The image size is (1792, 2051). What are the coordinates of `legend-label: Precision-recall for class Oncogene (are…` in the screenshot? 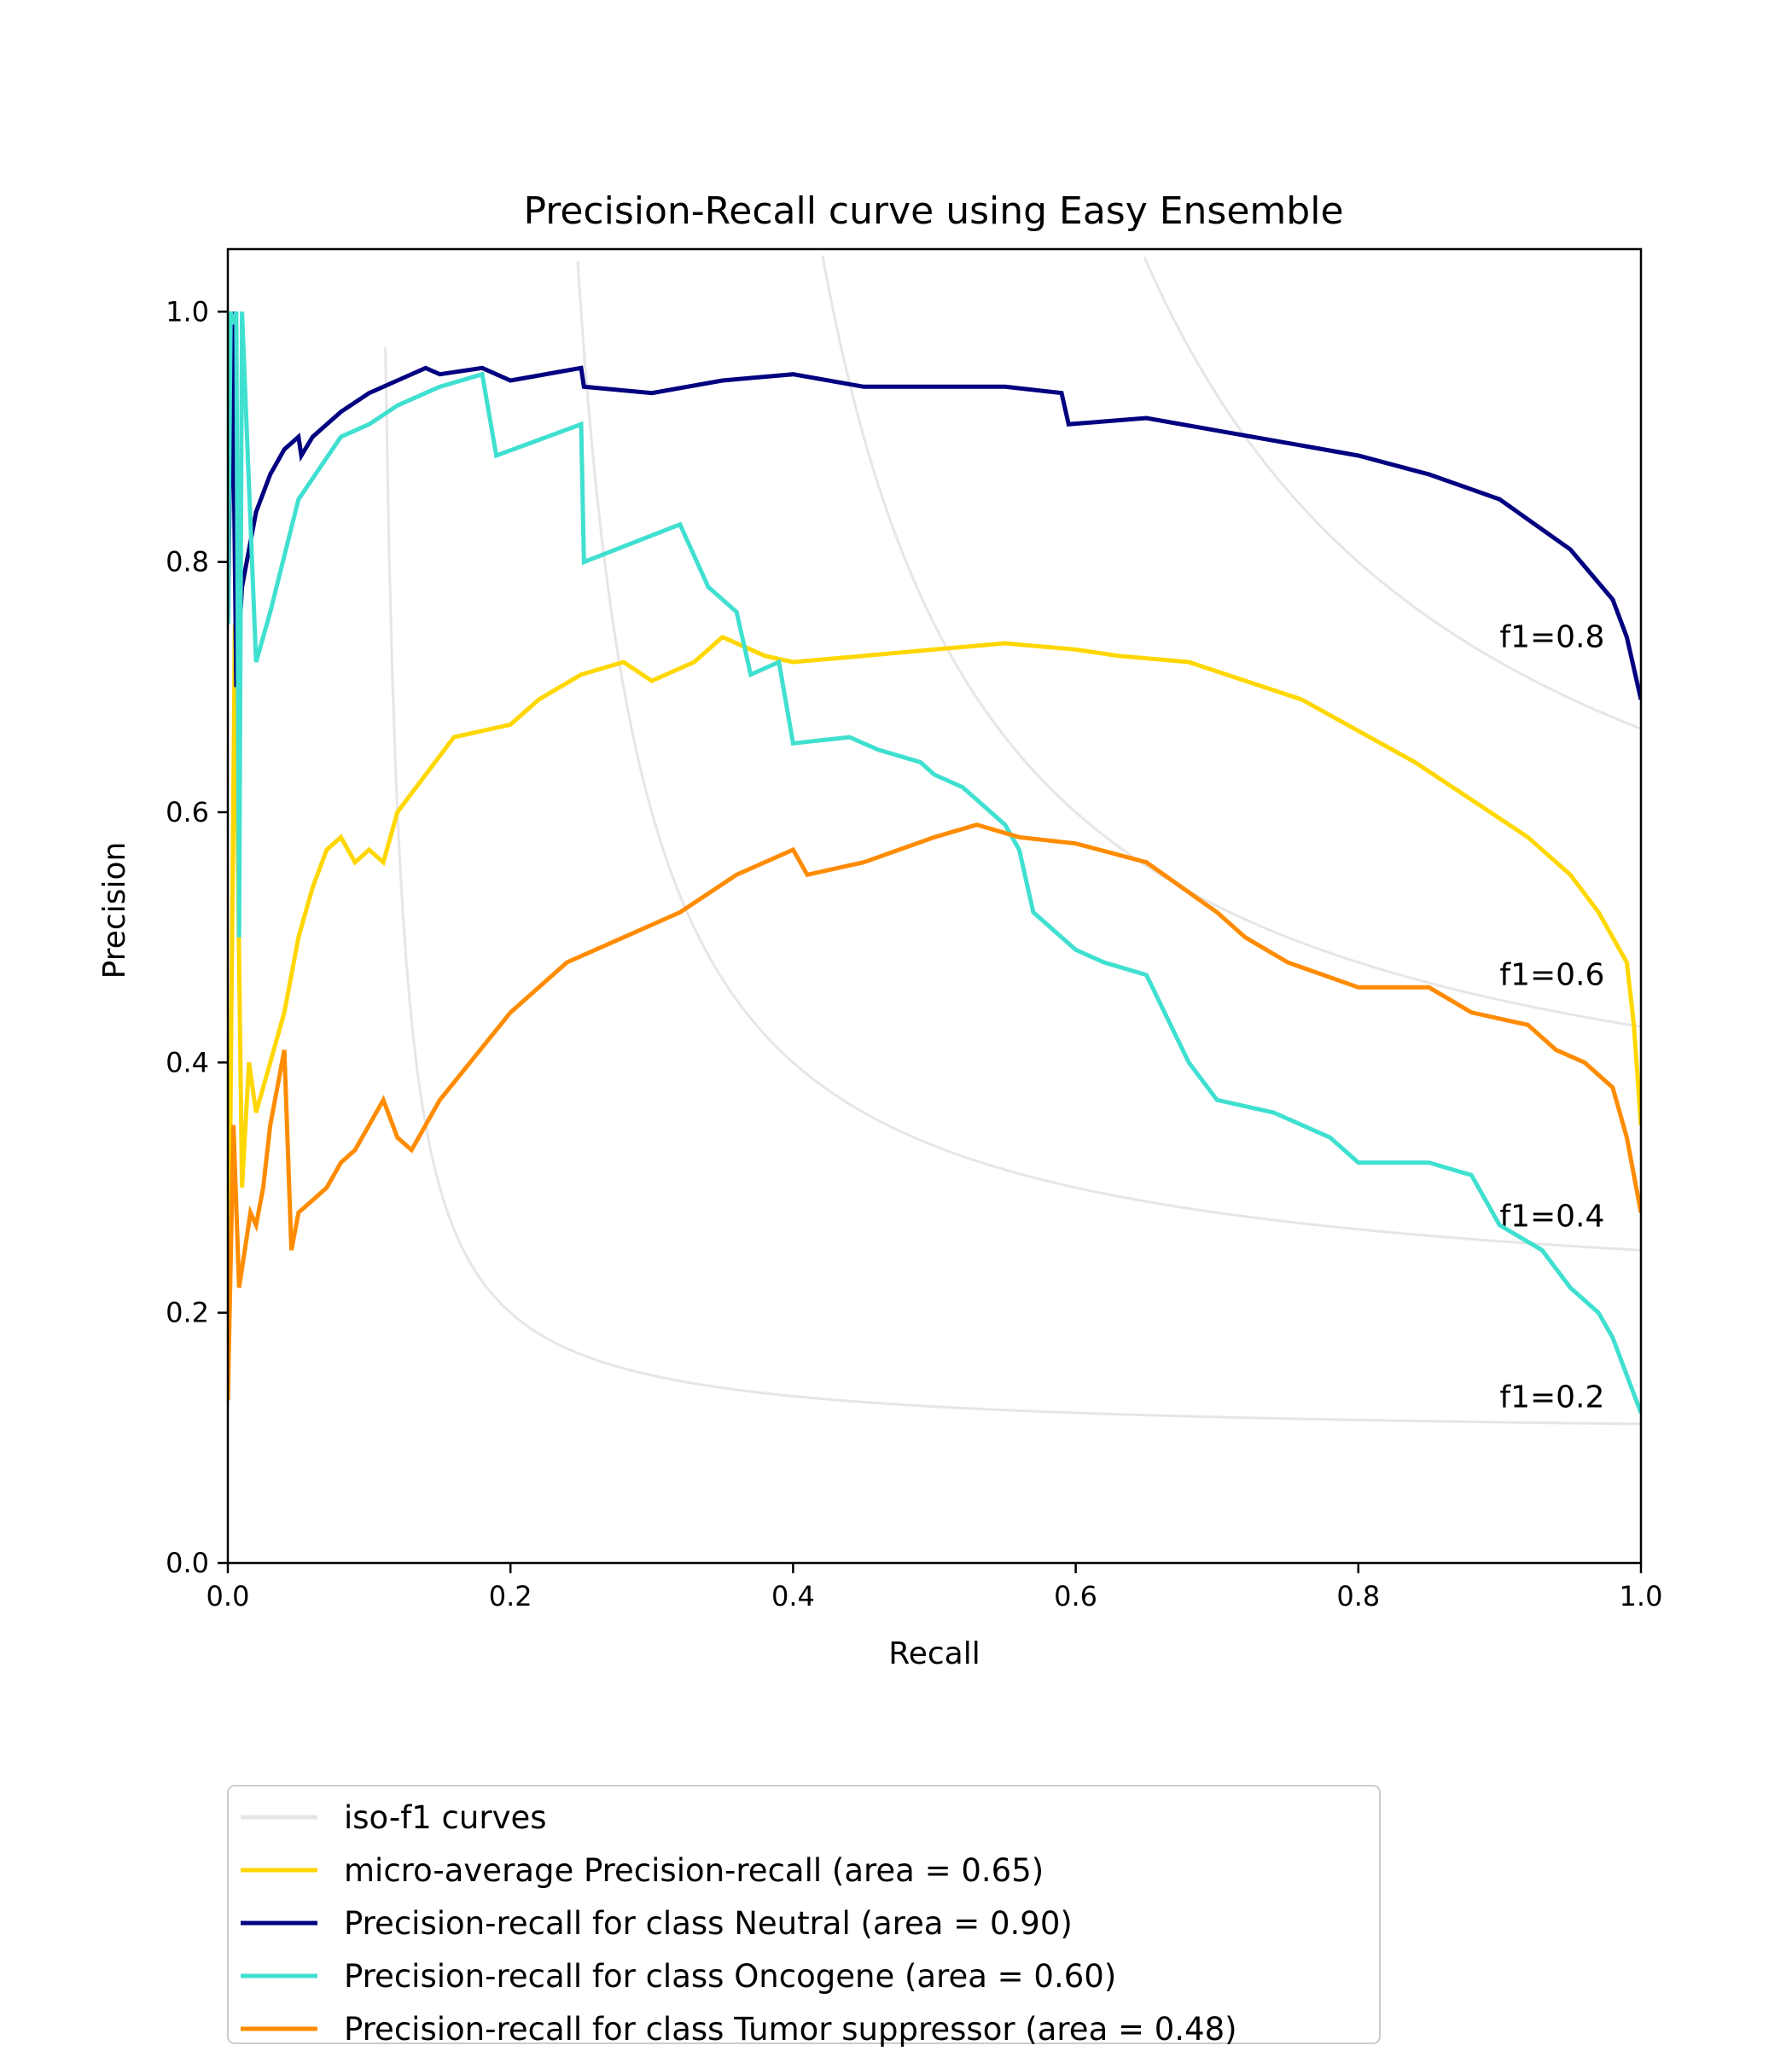 It's located at (730, 1977).